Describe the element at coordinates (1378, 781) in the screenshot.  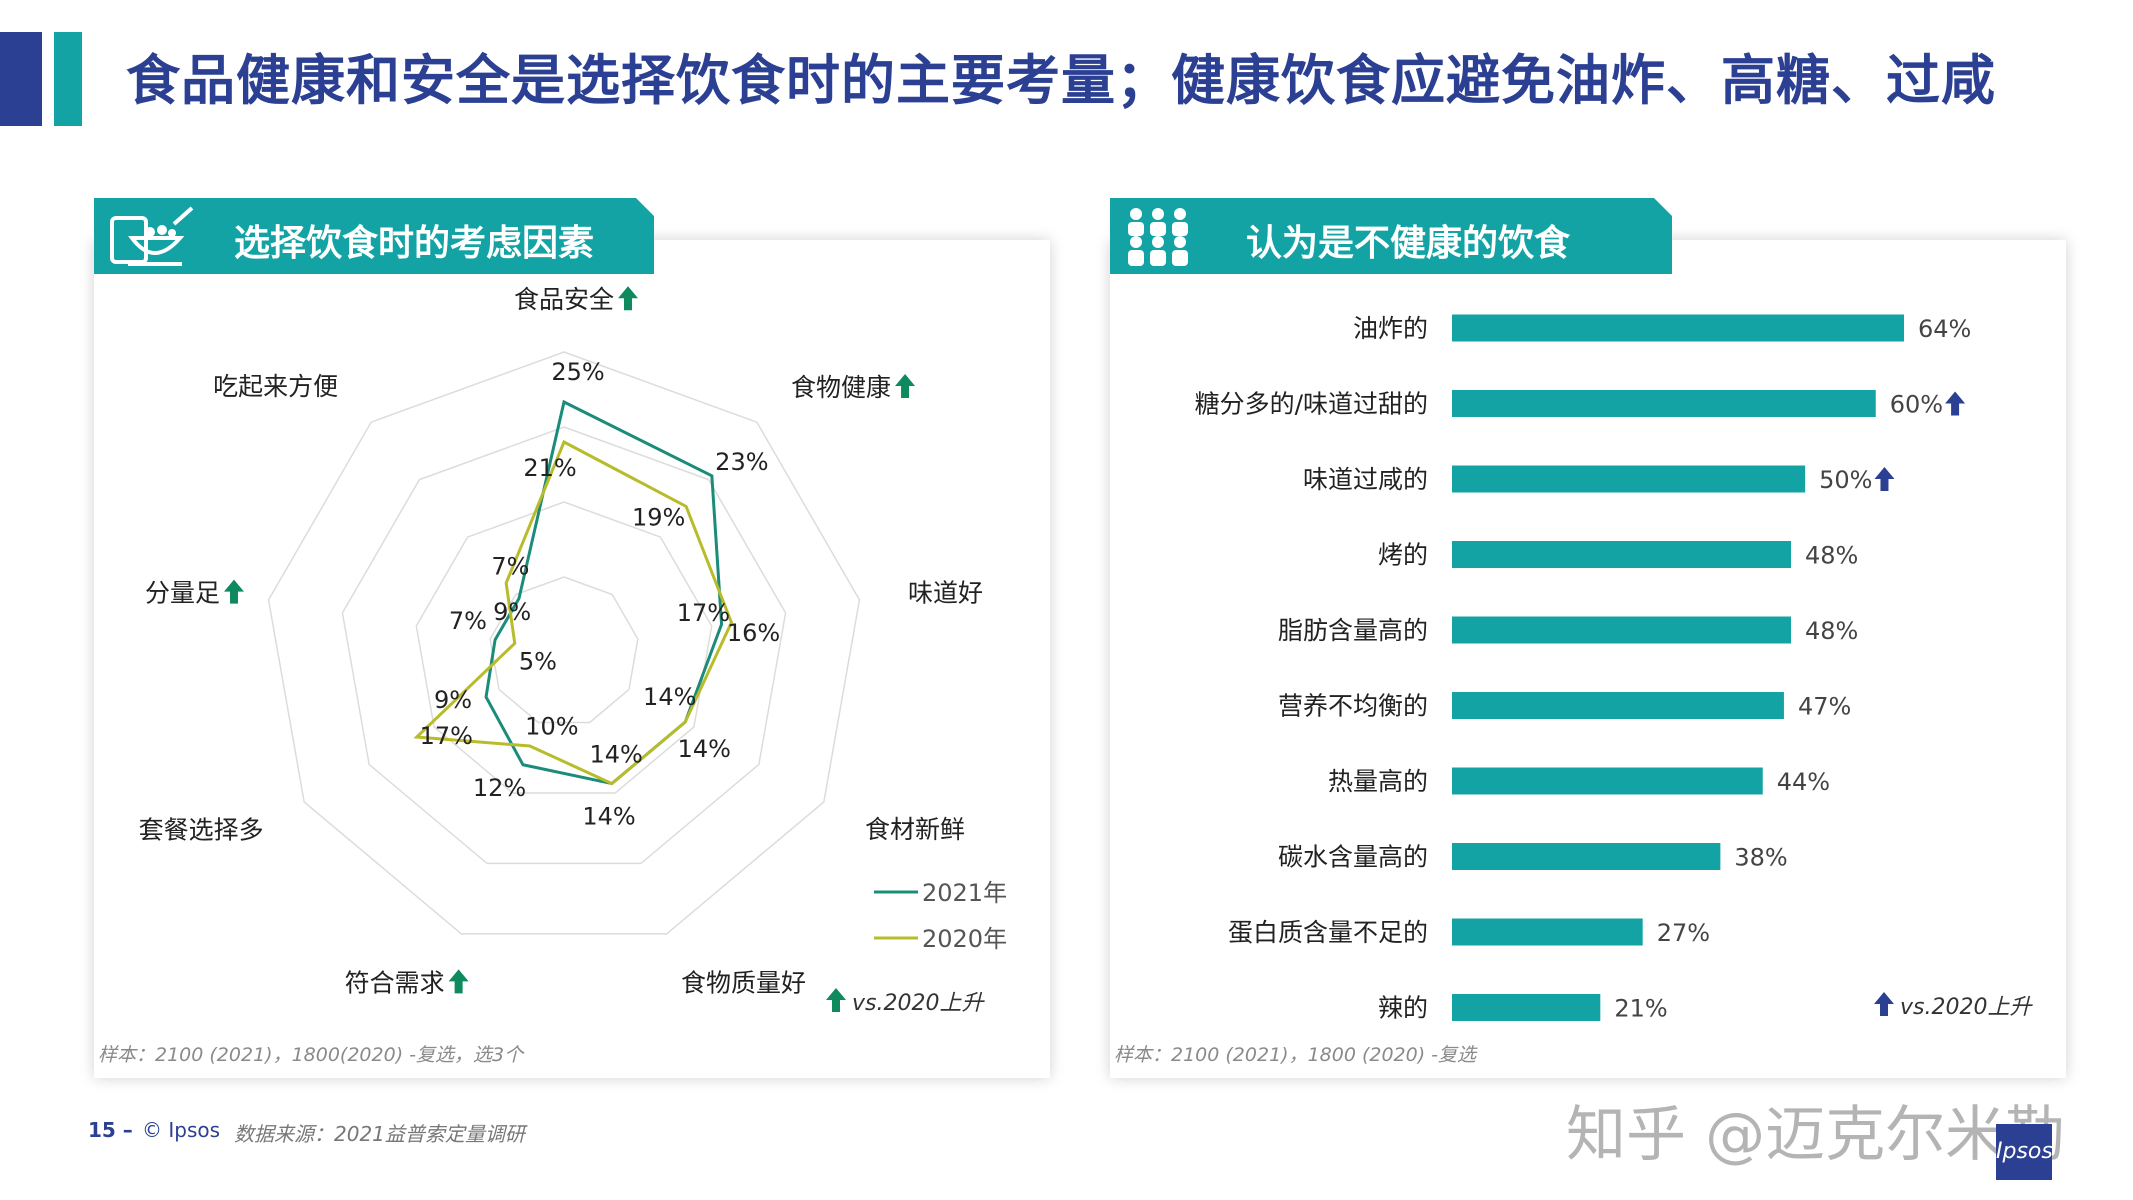
I see `bar-category-label: 热量高的` at that location.